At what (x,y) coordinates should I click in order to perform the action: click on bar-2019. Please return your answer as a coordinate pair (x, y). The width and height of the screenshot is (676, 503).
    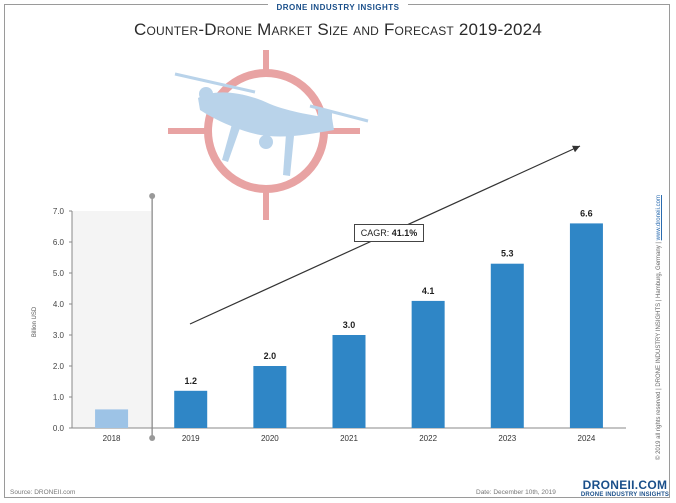
    Looking at the image, I should click on (191, 409).